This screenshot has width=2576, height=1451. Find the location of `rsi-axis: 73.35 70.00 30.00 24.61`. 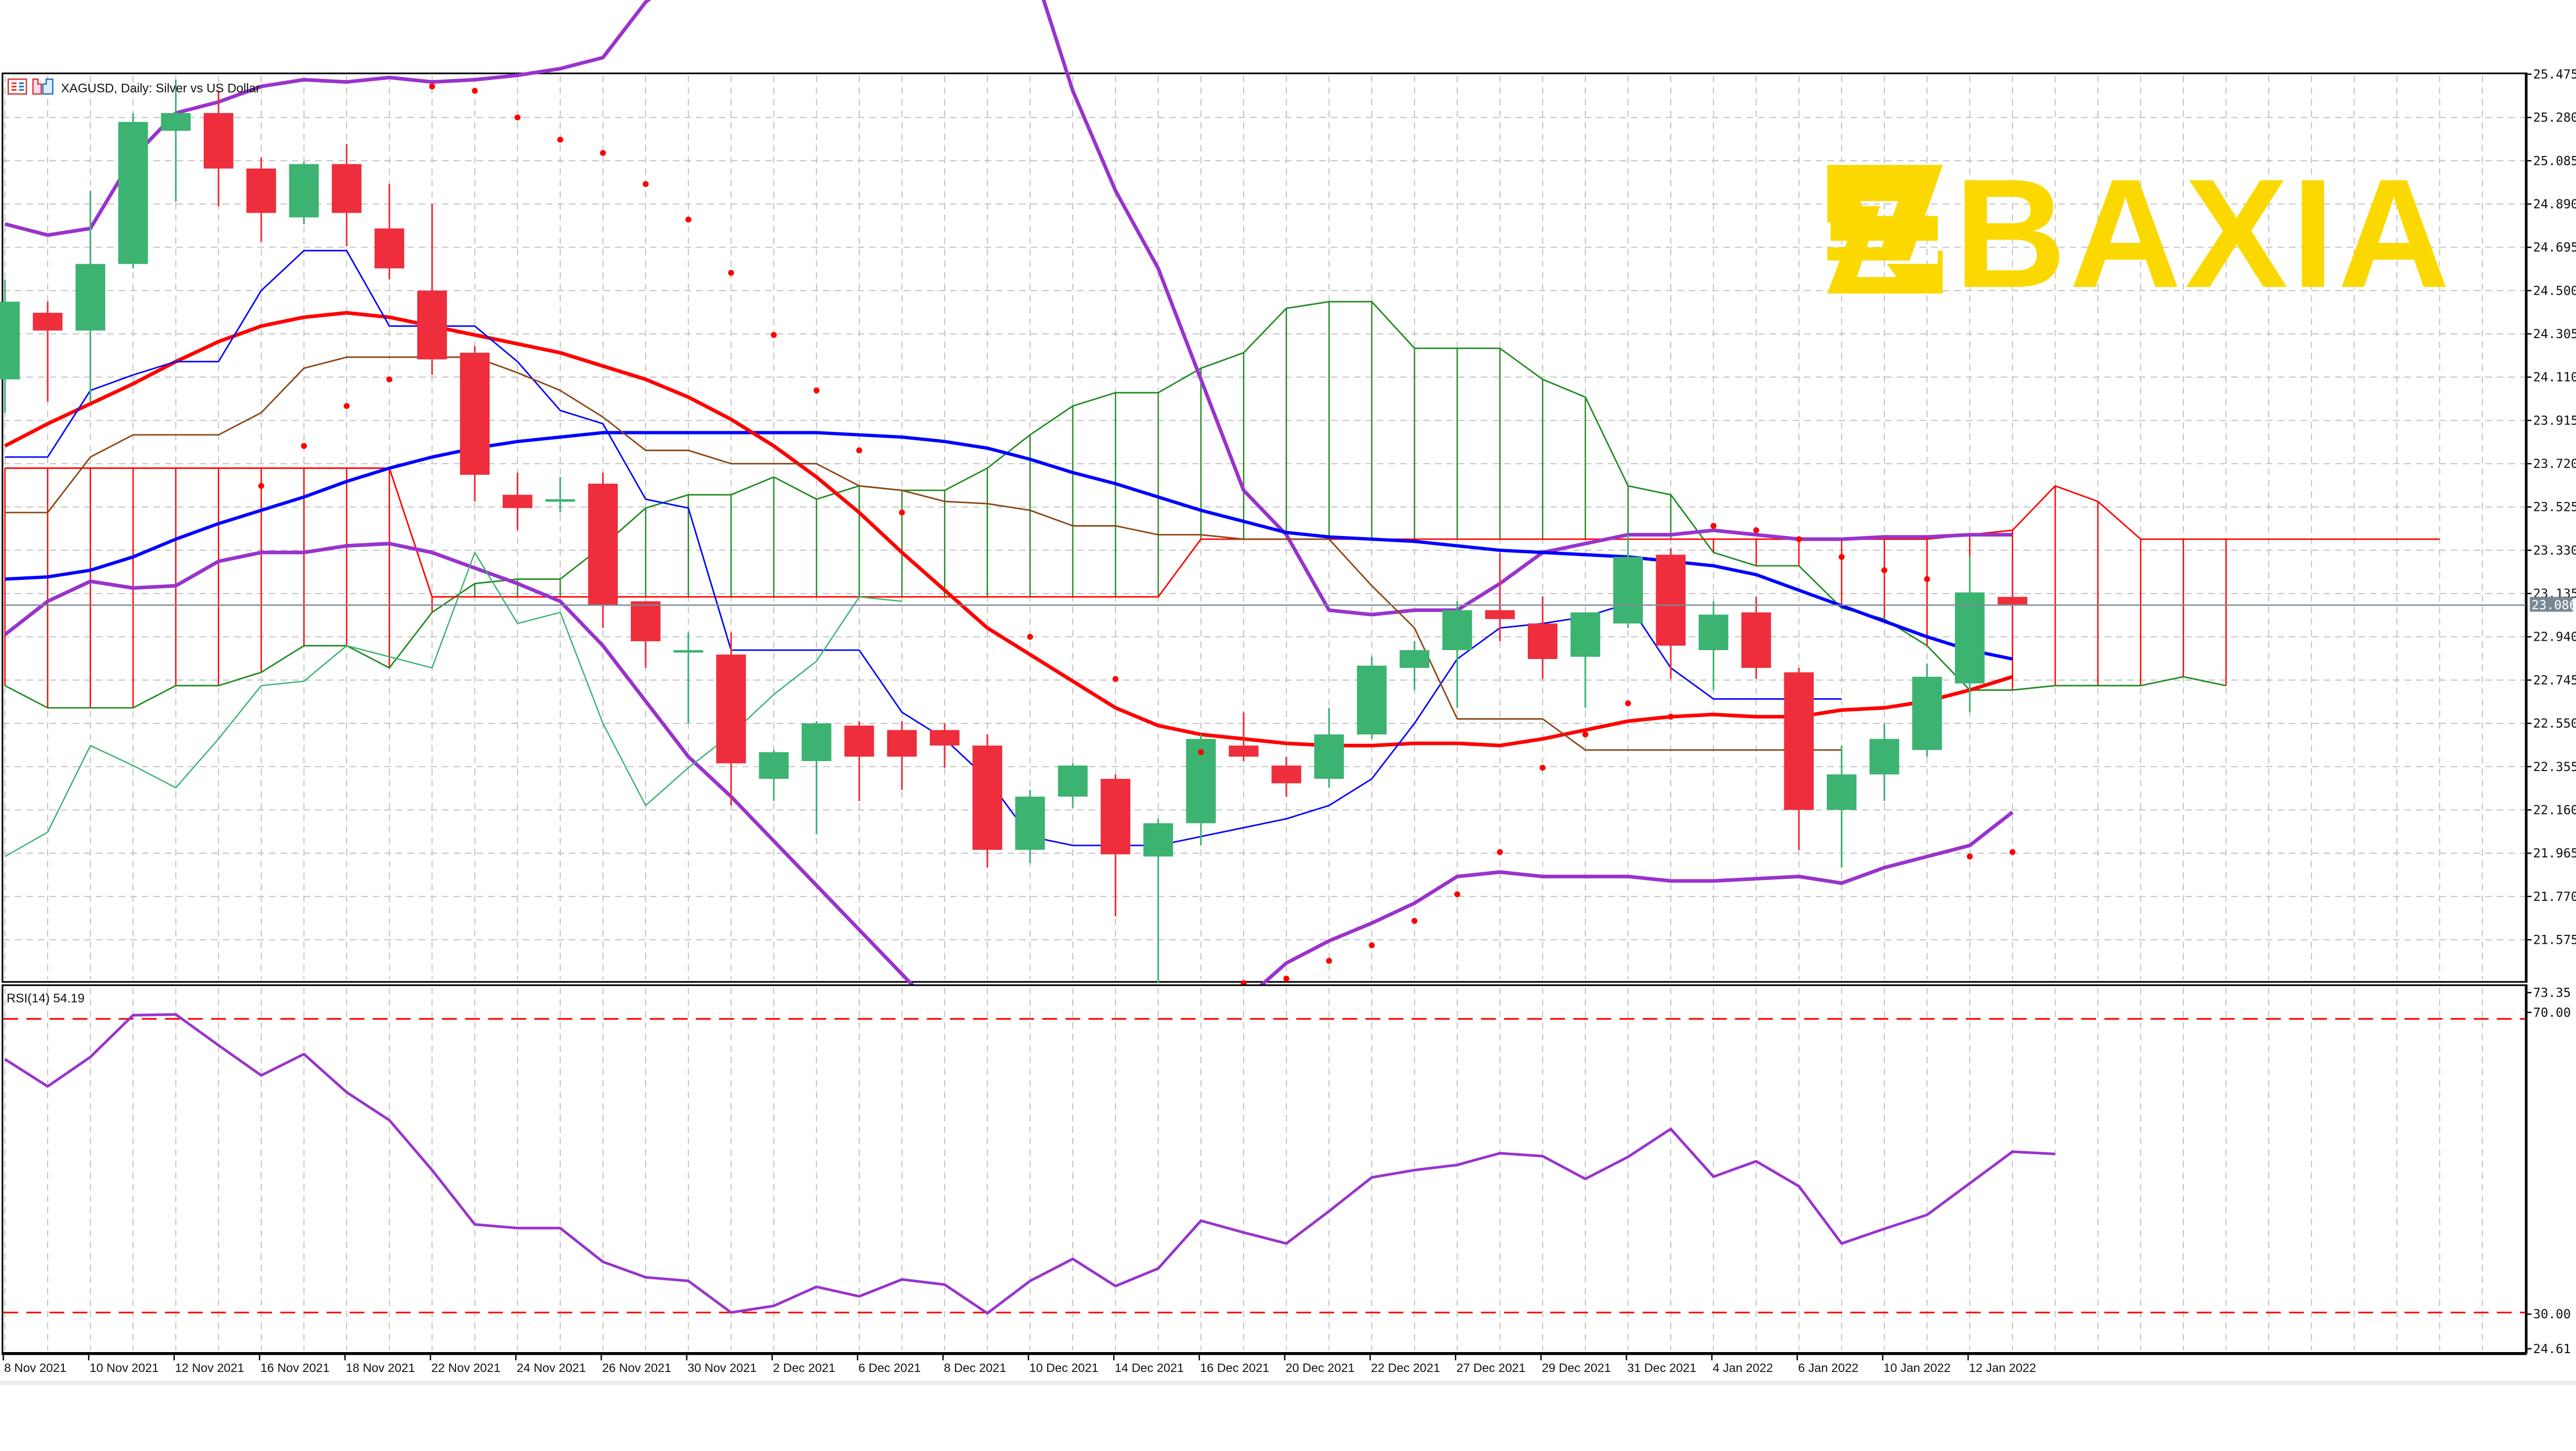

rsi-axis: 73.35 70.00 30.00 24.61 is located at coordinates (2548, 1170).